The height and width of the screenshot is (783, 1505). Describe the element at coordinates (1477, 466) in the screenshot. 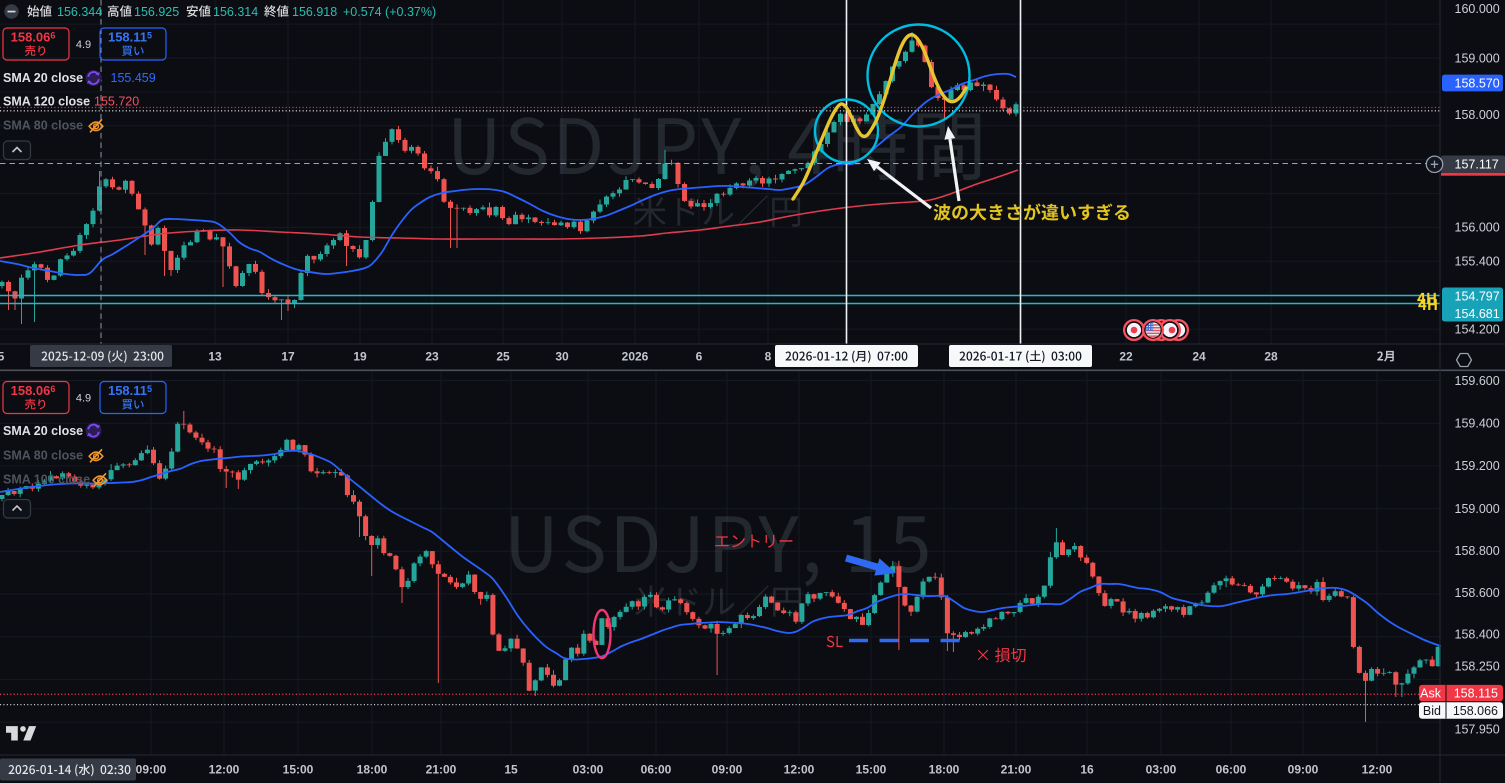

I see `svg-text: 159.200` at that location.